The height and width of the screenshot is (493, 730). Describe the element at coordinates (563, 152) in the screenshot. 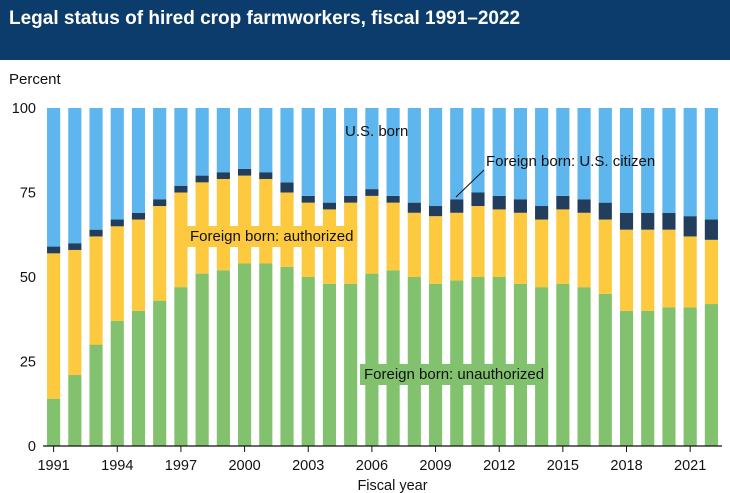

I see `bar-us-born-2015` at that location.